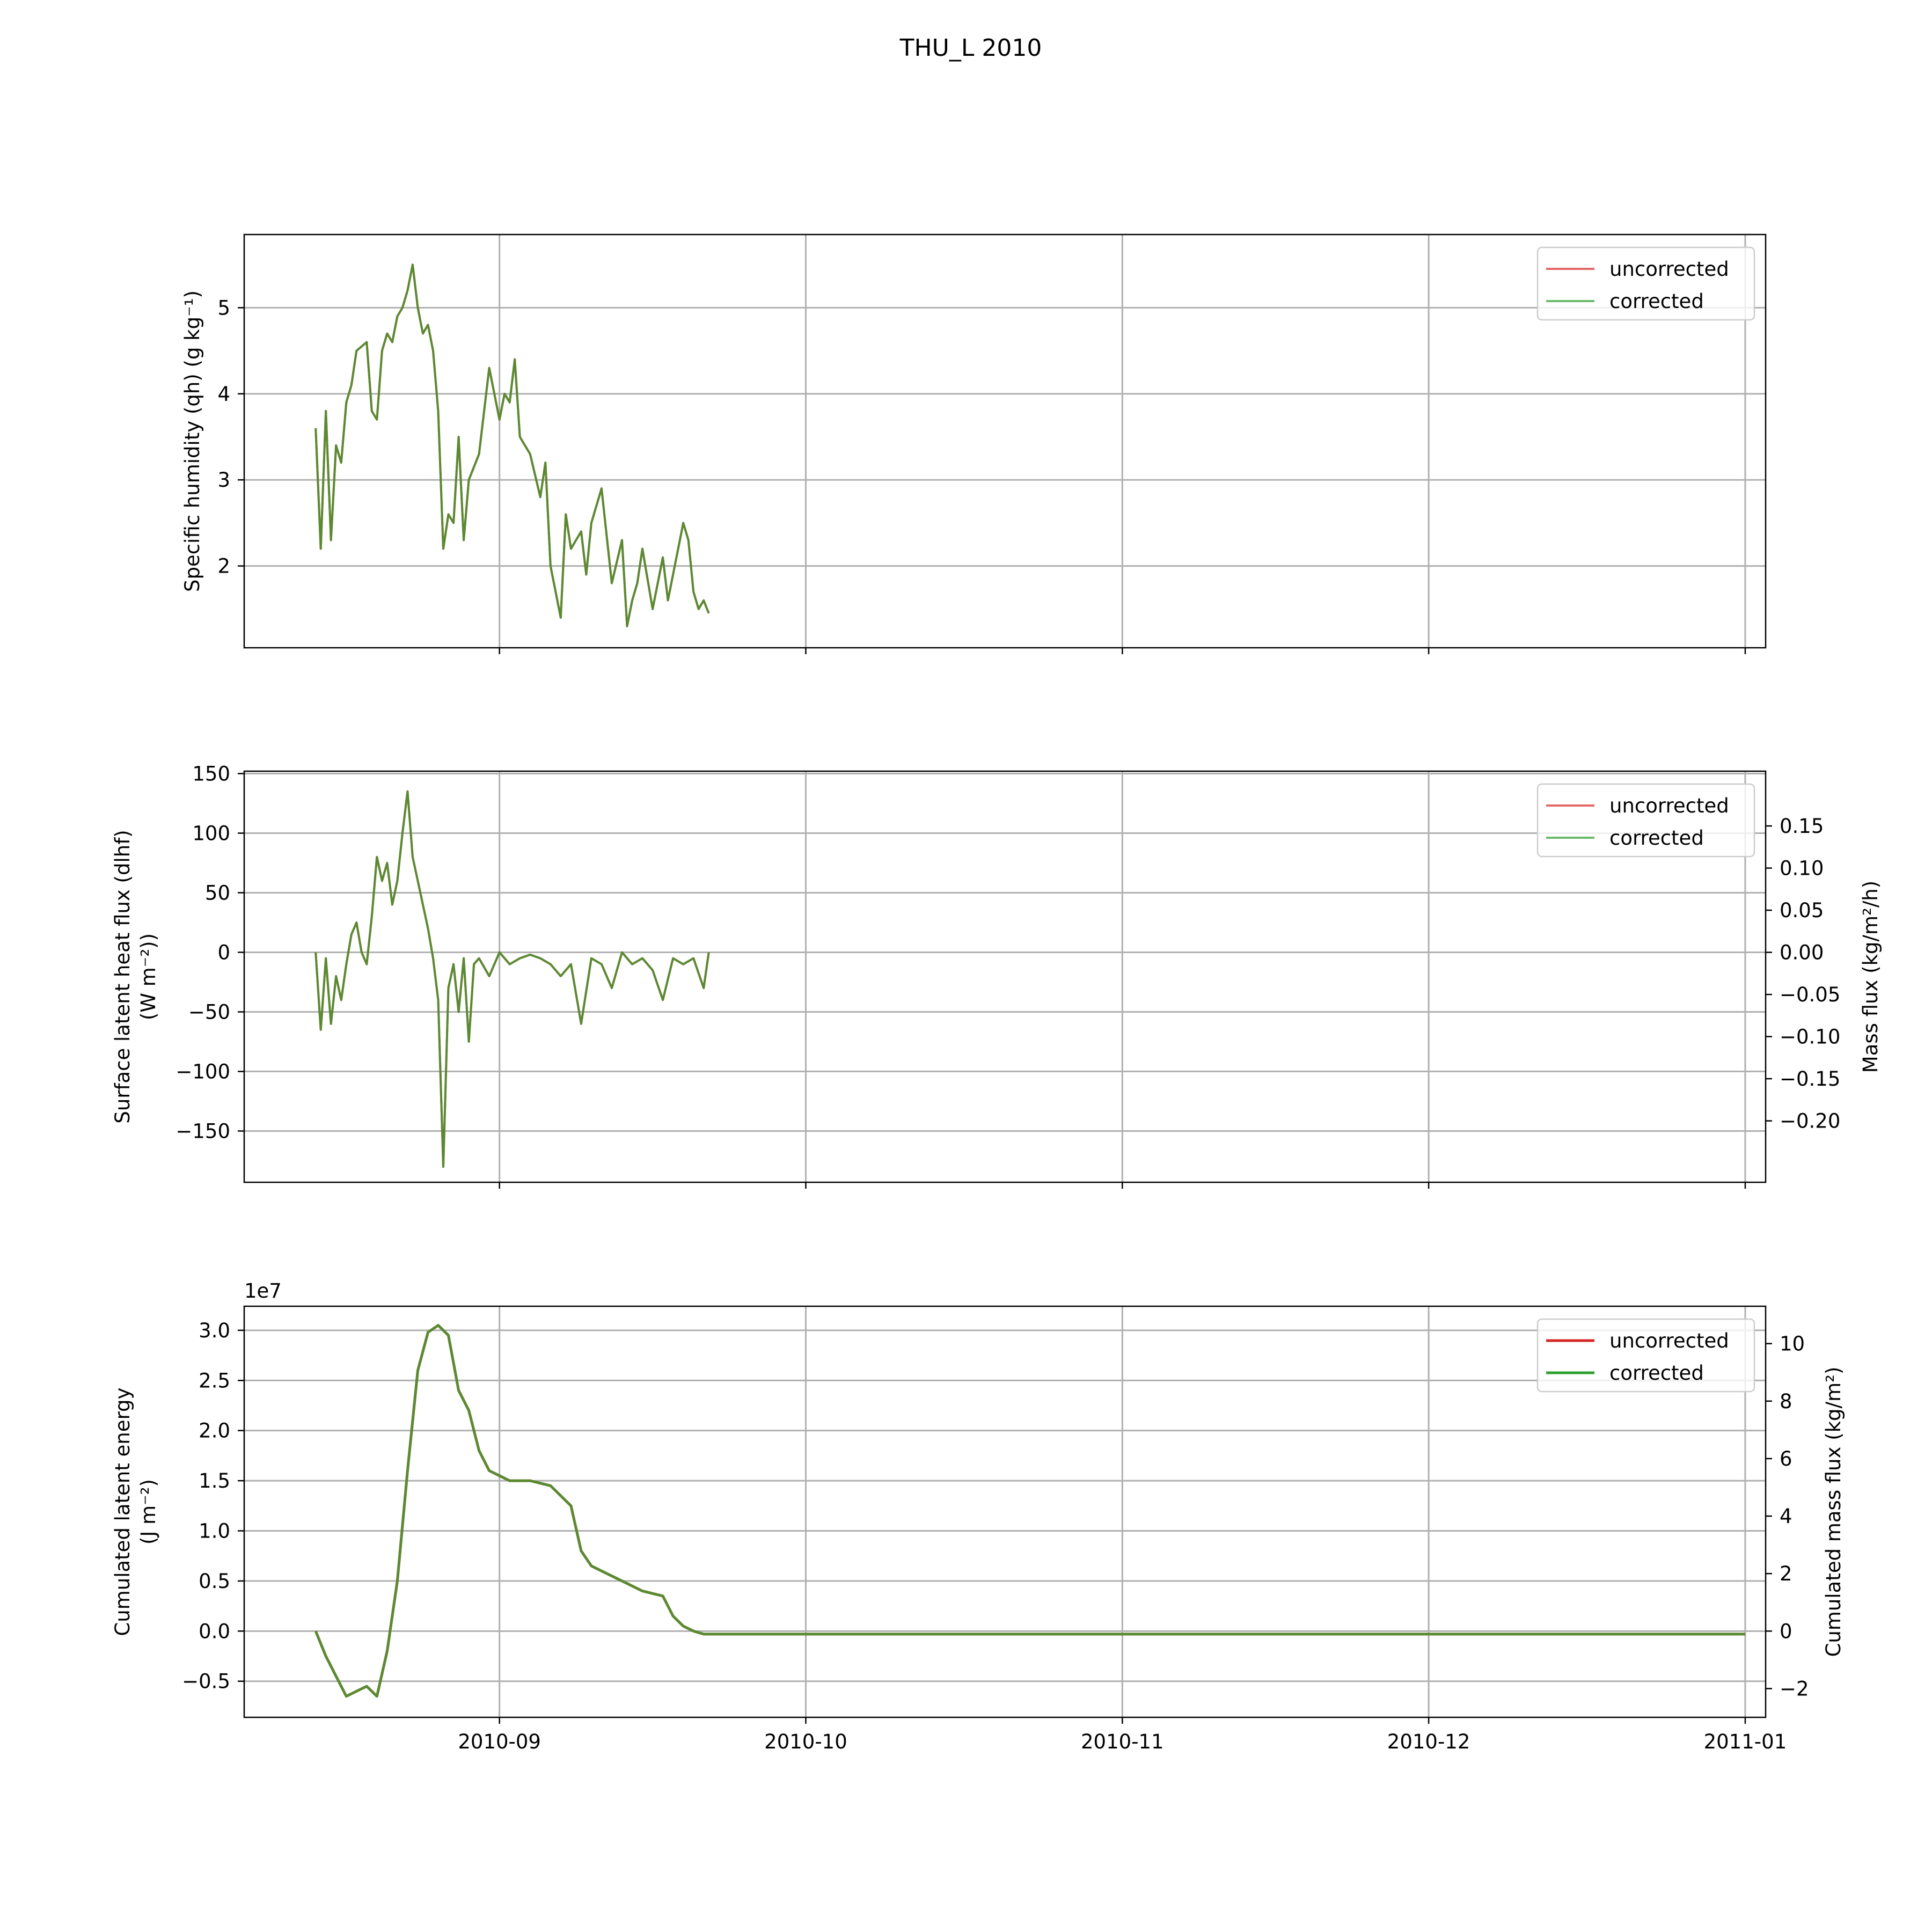 The width and height of the screenshot is (1932, 1932). I want to click on x-tick-label-1: 2010-09, so click(499, 1741).